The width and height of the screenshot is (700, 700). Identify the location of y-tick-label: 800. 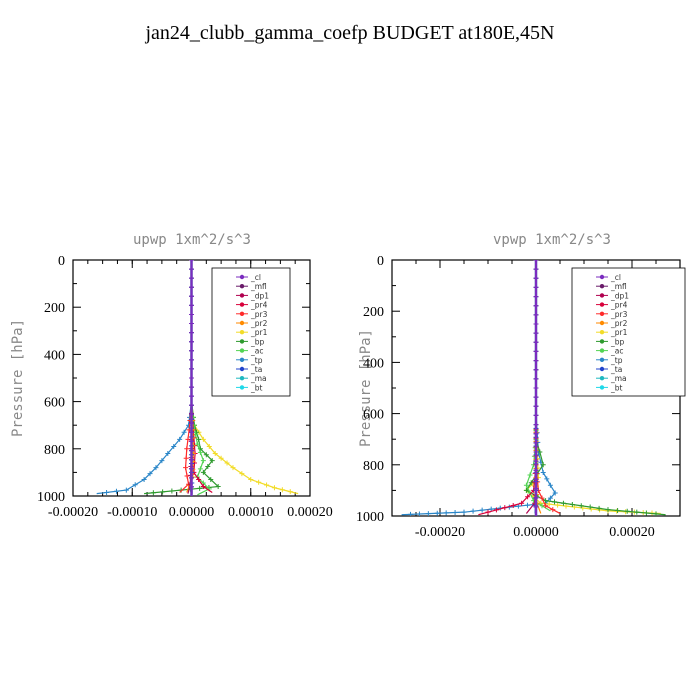
(54, 450).